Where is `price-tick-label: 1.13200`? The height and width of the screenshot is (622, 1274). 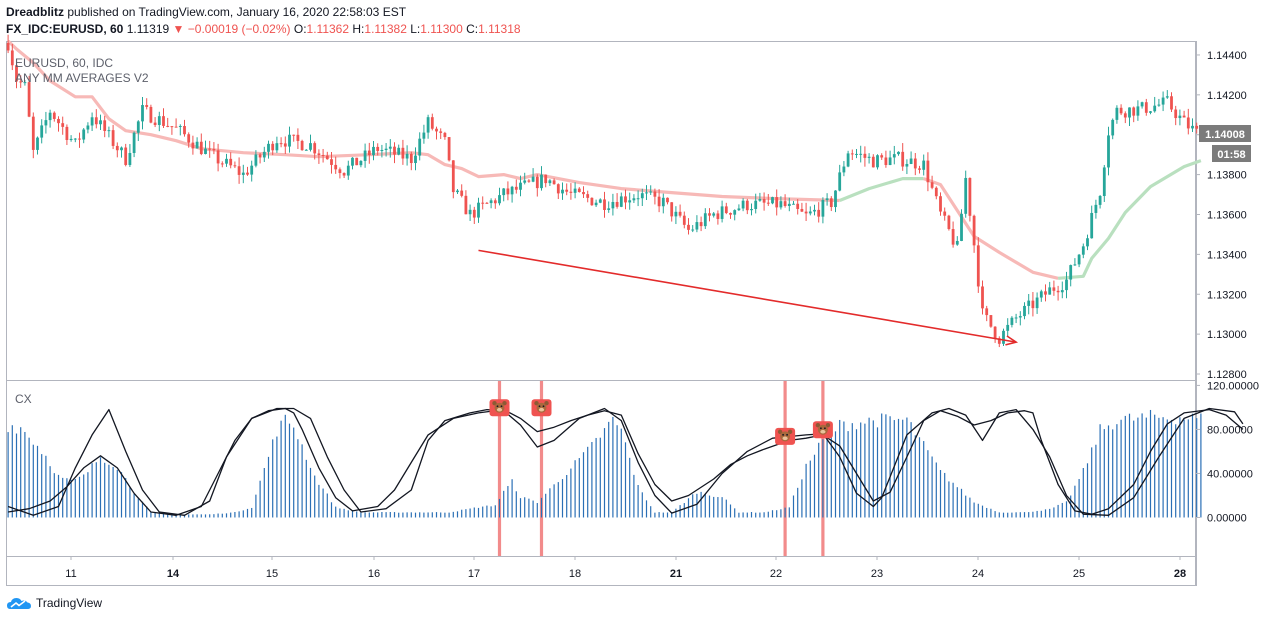 price-tick-label: 1.13200 is located at coordinates (1227, 295).